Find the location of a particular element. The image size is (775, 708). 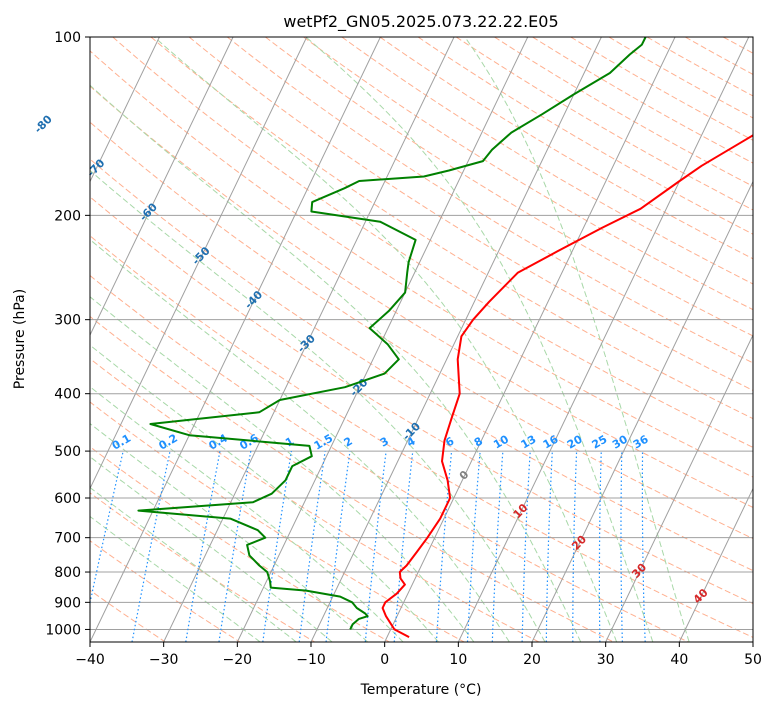

isotherm-label: -90 is located at coordinates (1, 81).